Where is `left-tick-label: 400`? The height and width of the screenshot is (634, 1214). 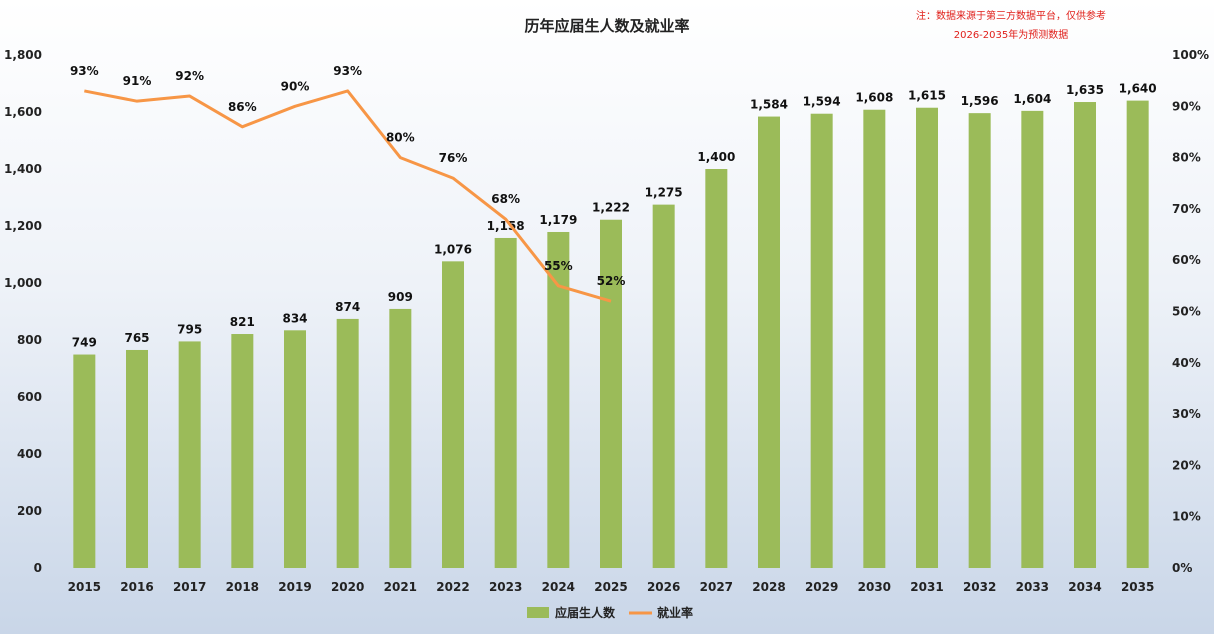 left-tick-label: 400 is located at coordinates (29, 454).